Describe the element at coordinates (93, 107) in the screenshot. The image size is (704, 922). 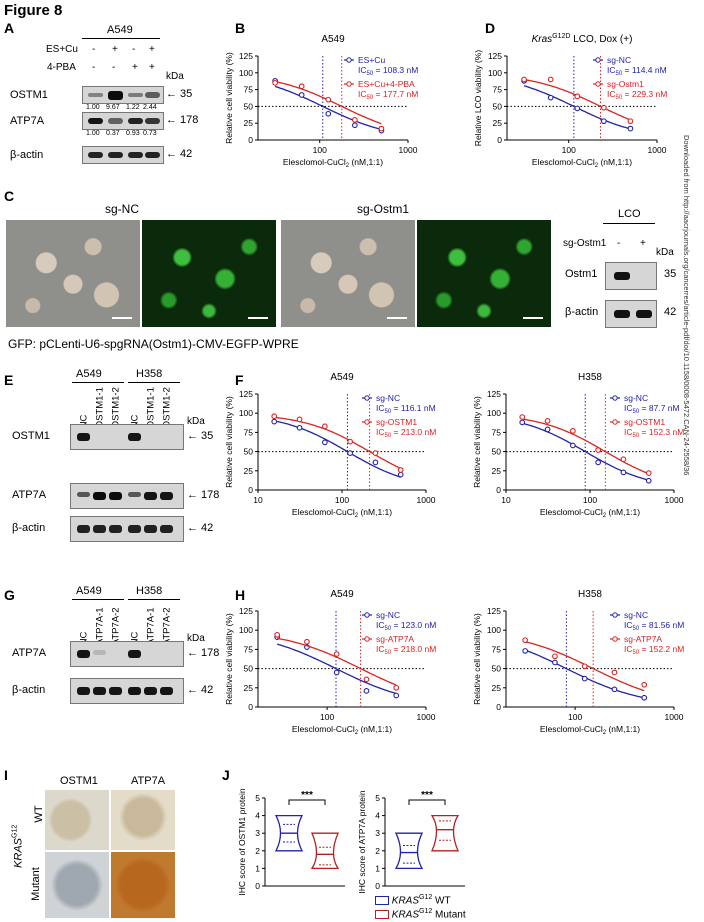
I see `band-quant: 1.00` at that location.